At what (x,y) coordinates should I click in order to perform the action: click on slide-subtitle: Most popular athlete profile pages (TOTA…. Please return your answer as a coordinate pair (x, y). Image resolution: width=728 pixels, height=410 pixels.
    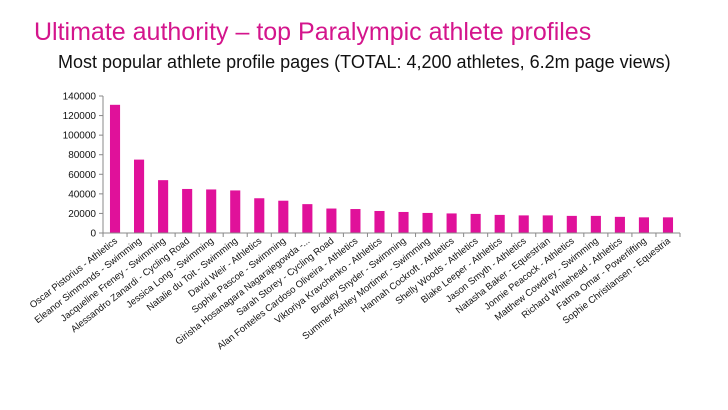
    Looking at the image, I should click on (364, 62).